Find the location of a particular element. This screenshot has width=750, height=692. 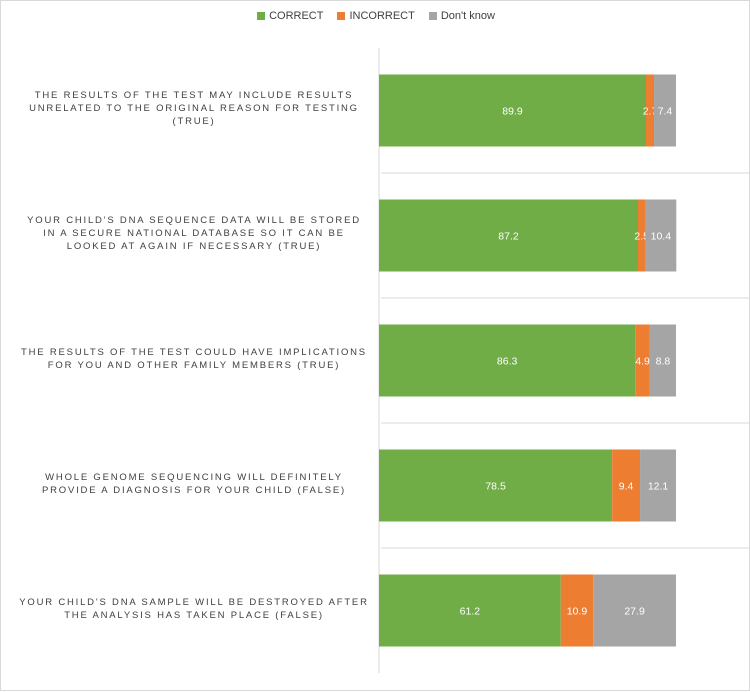

legend-item-1: INCORRECT is located at coordinates (376, 16).